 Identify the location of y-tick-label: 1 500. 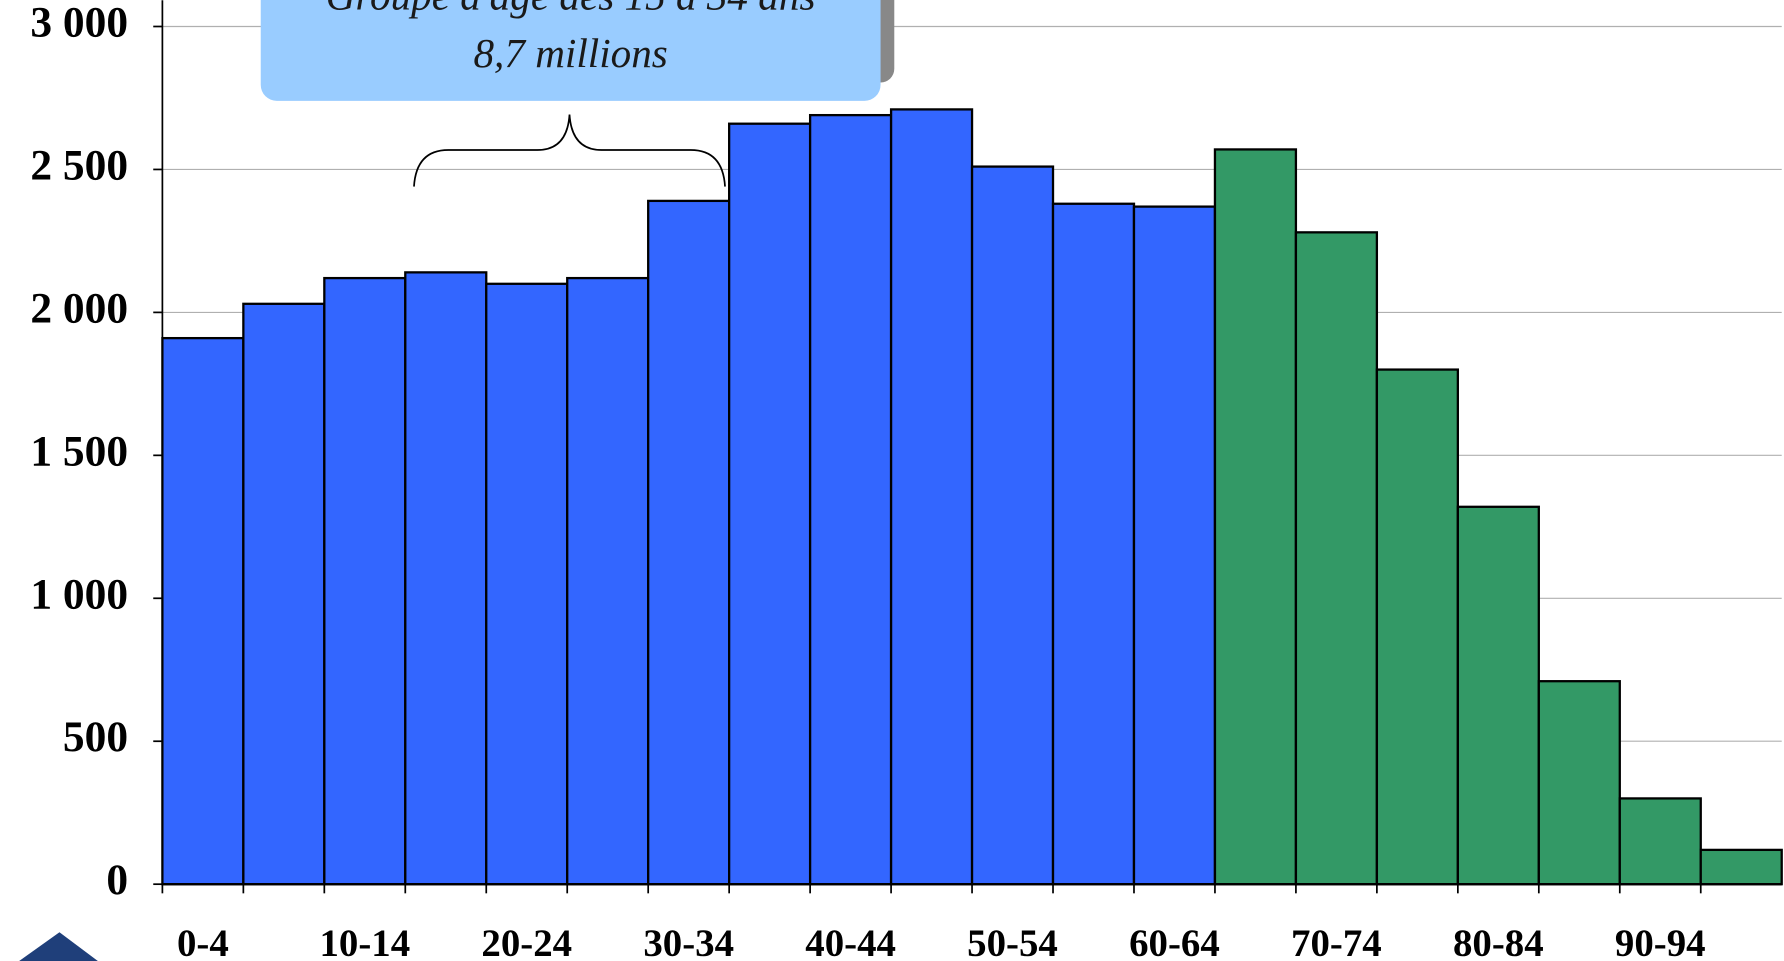
(79, 451).